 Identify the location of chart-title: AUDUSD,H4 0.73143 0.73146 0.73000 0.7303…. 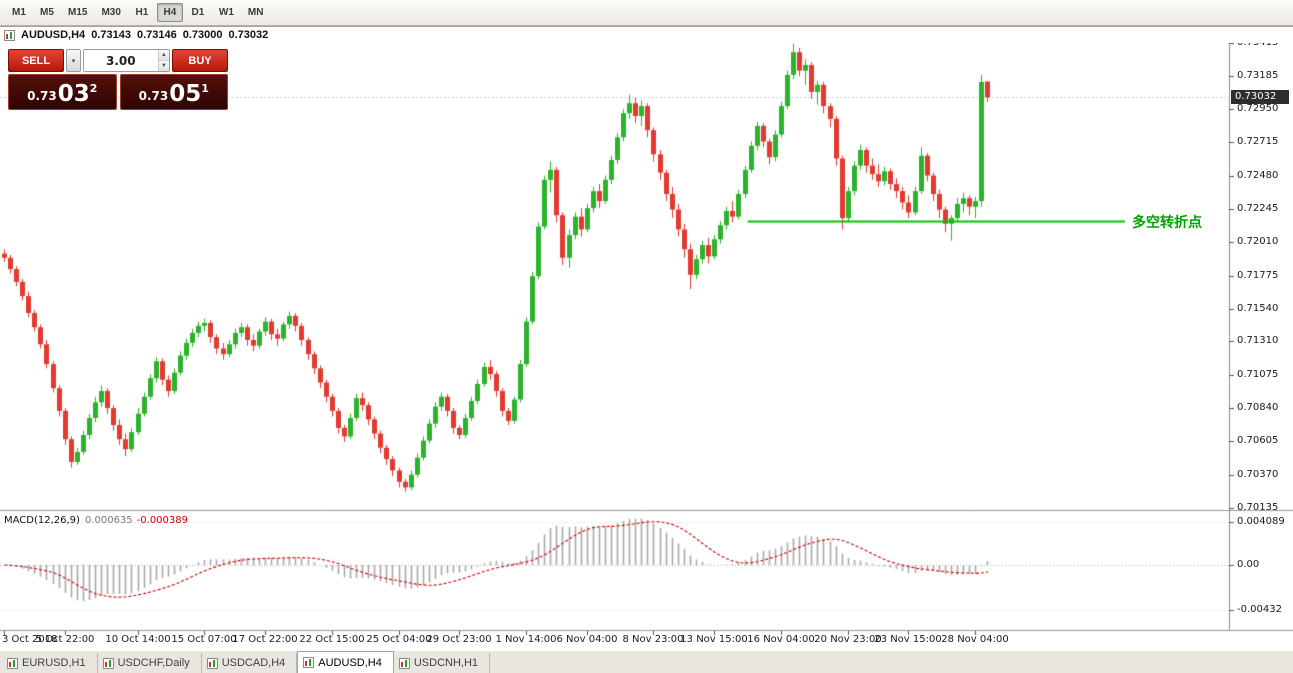
(646, 35).